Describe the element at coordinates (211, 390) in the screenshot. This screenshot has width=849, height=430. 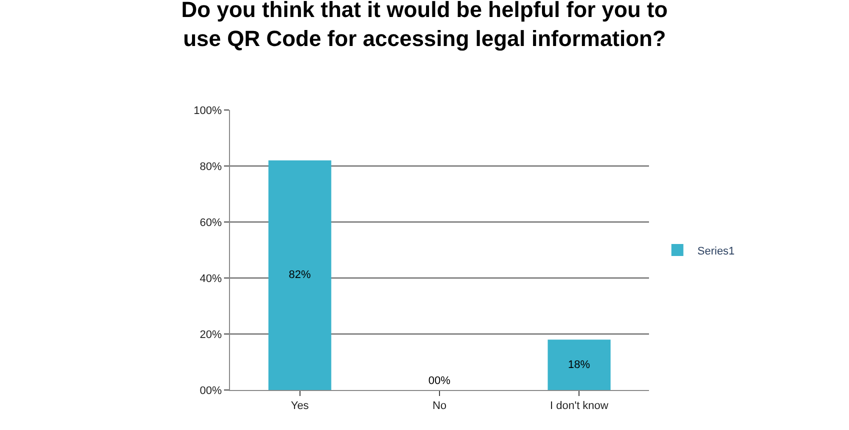
I see `y-tick-label: 00%` at that location.